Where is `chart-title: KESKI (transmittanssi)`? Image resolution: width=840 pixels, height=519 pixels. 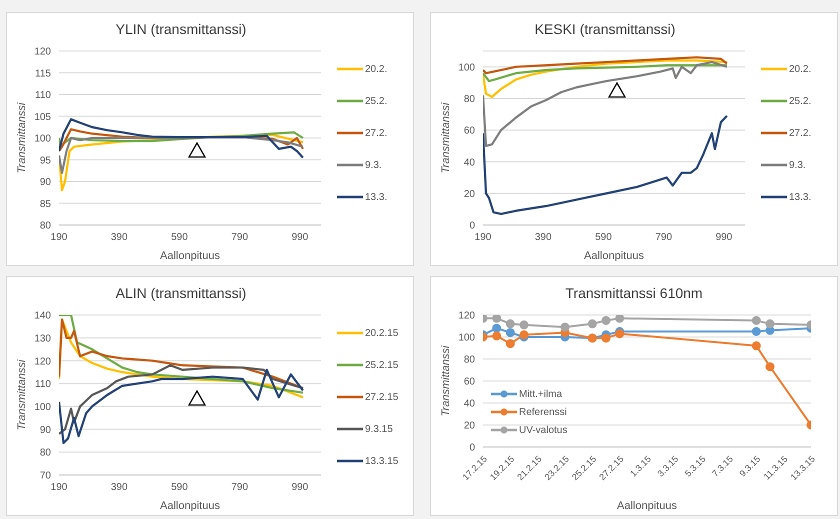 chart-title: KESKI (transmittanssi) is located at coordinates (605, 29).